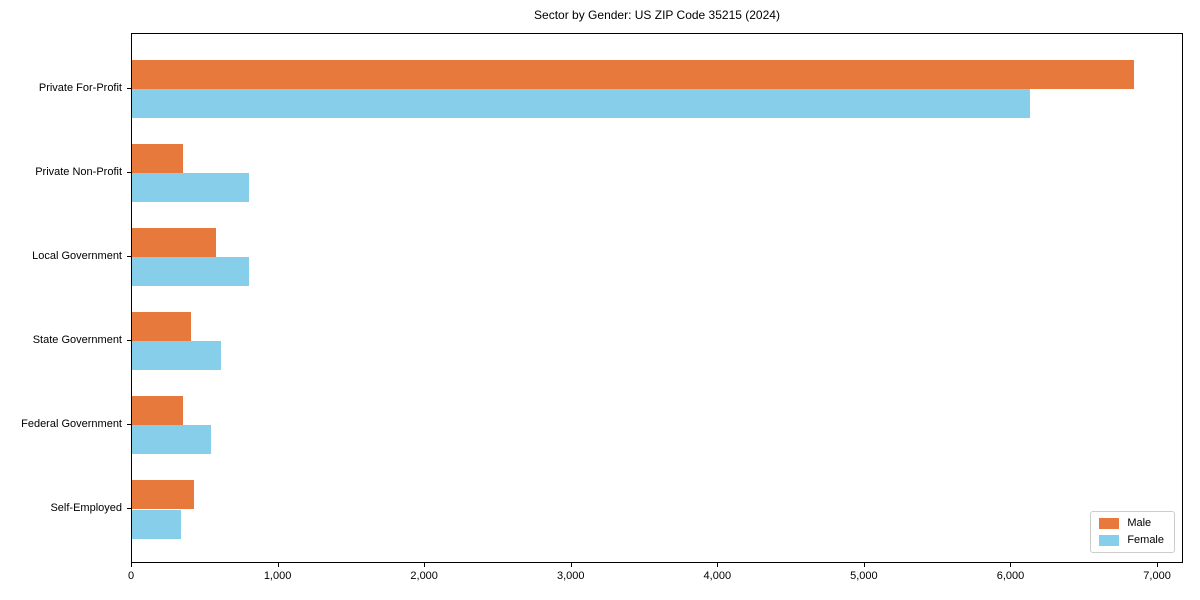  What do you see at coordinates (424, 576) in the screenshot?
I see `x-tick-label: 2,000` at bounding box center [424, 576].